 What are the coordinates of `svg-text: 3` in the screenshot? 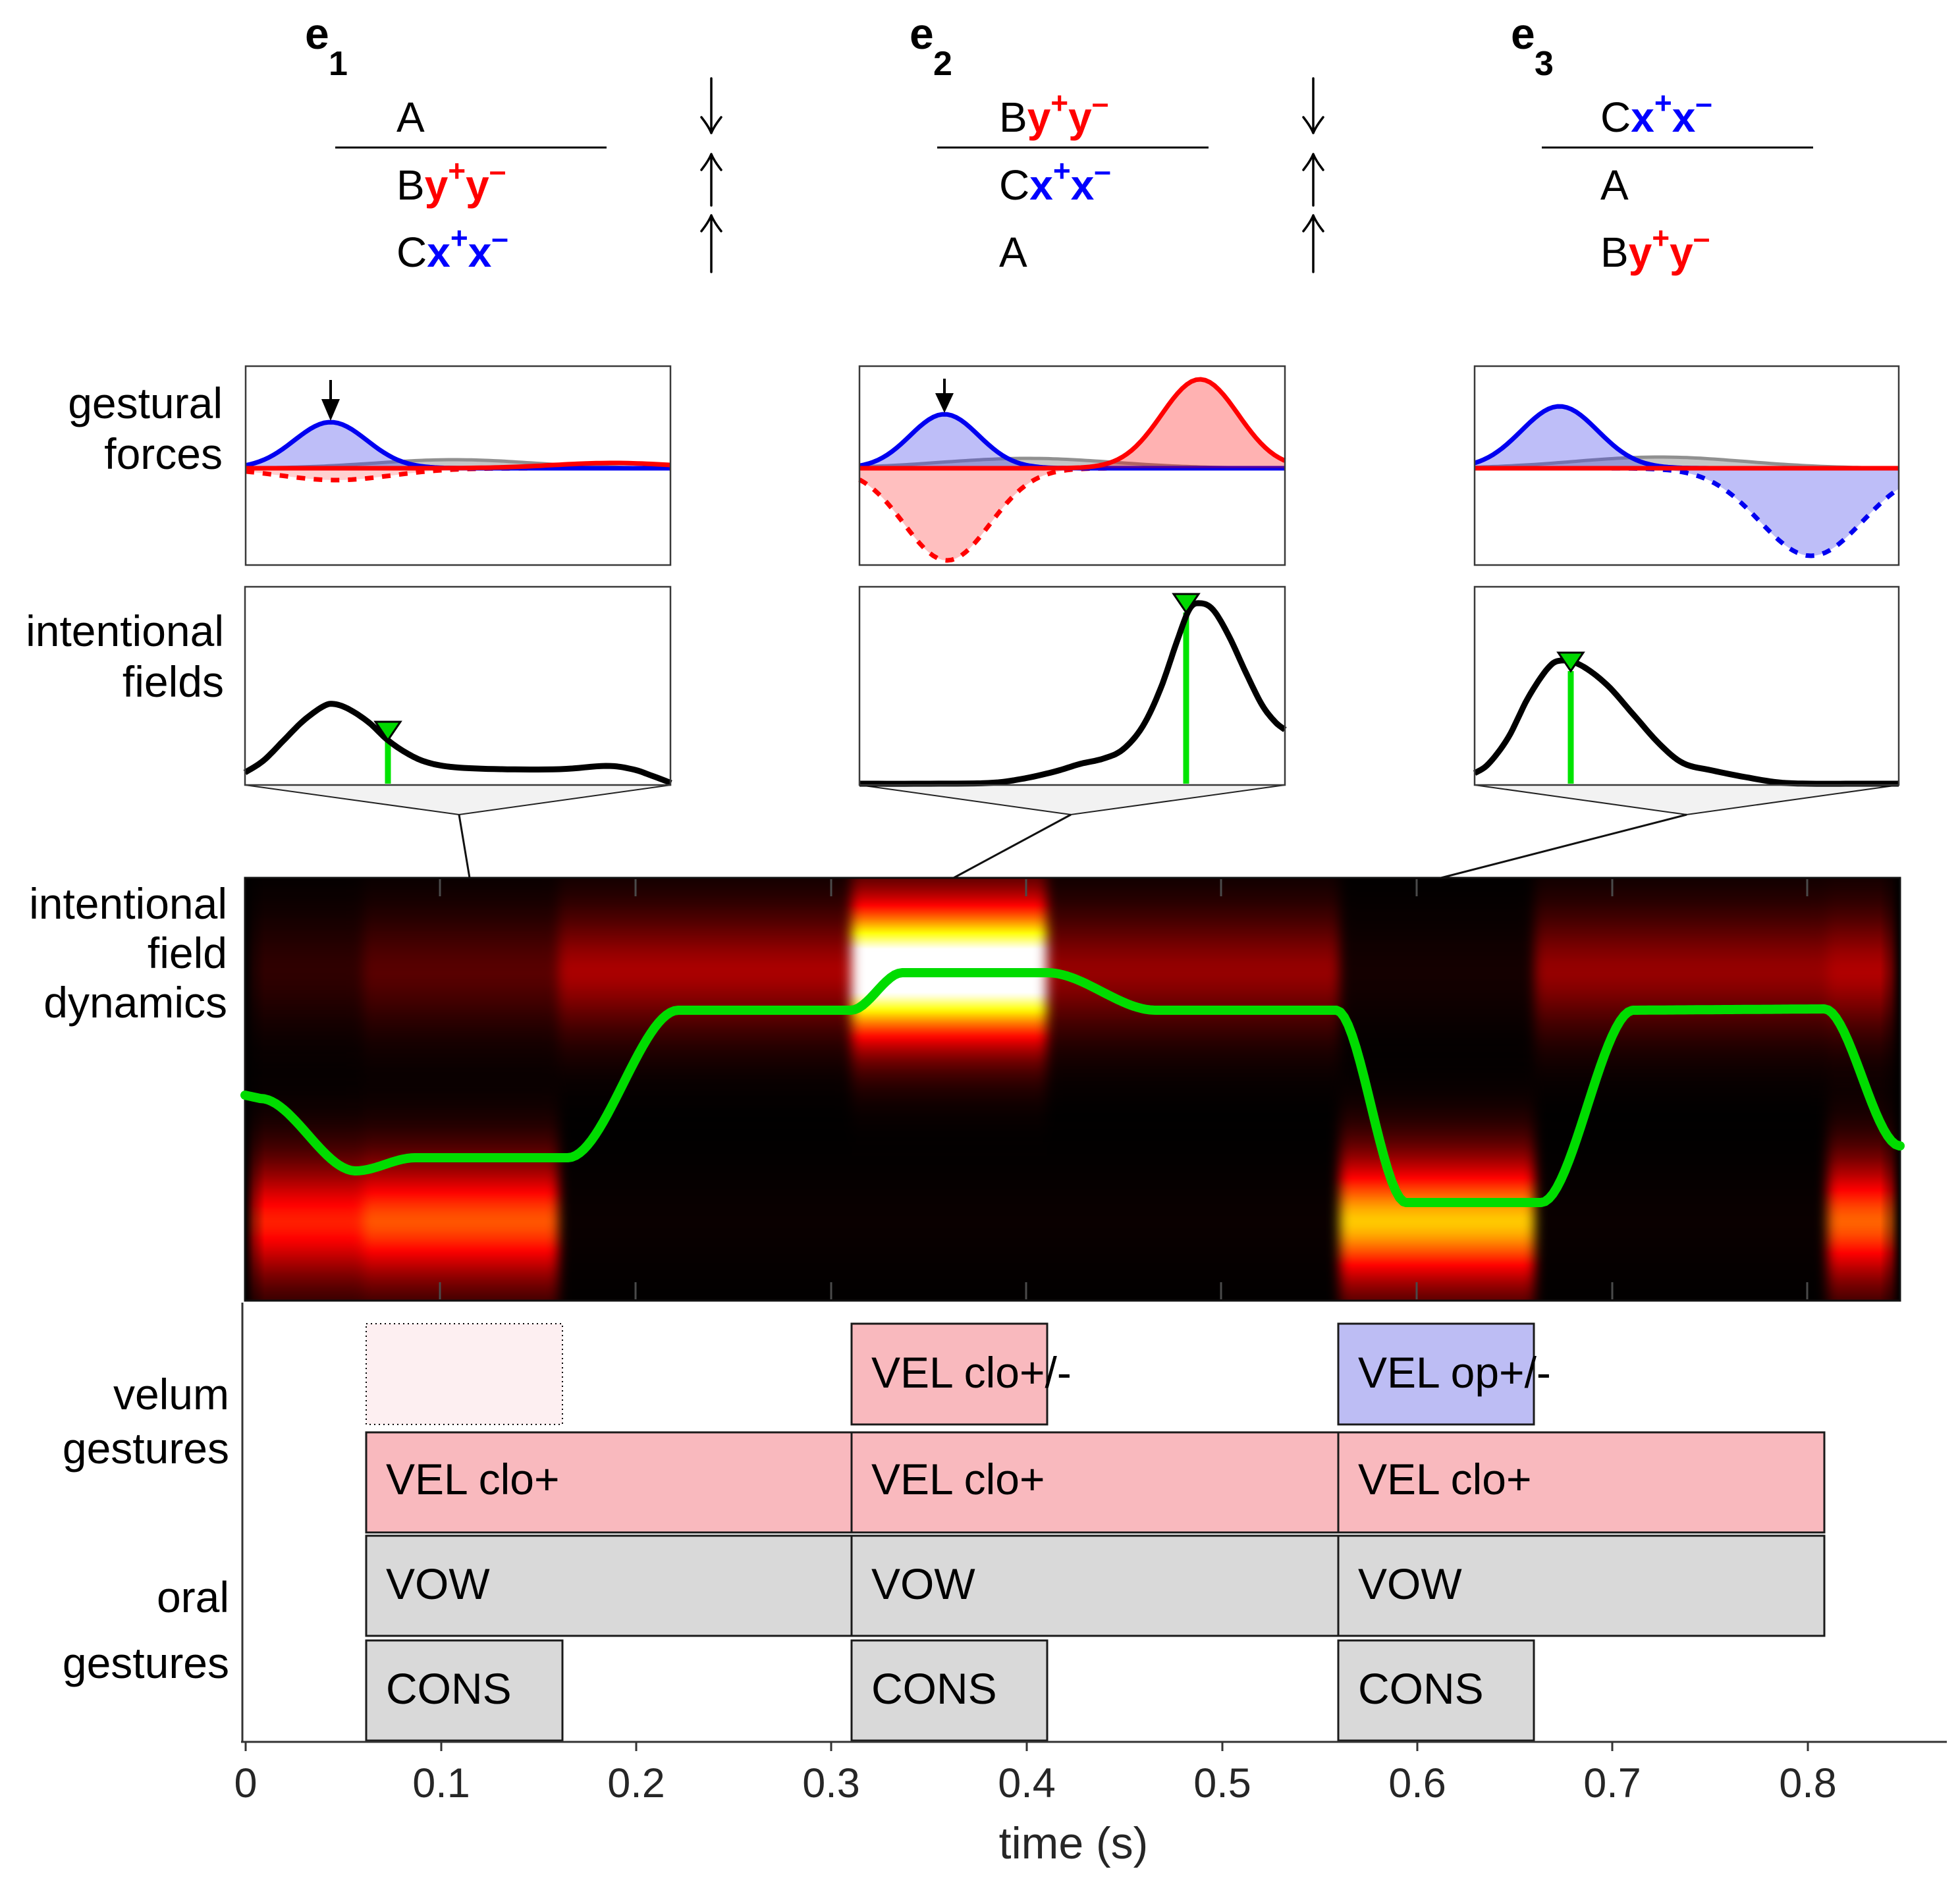 It's located at (1544, 64).